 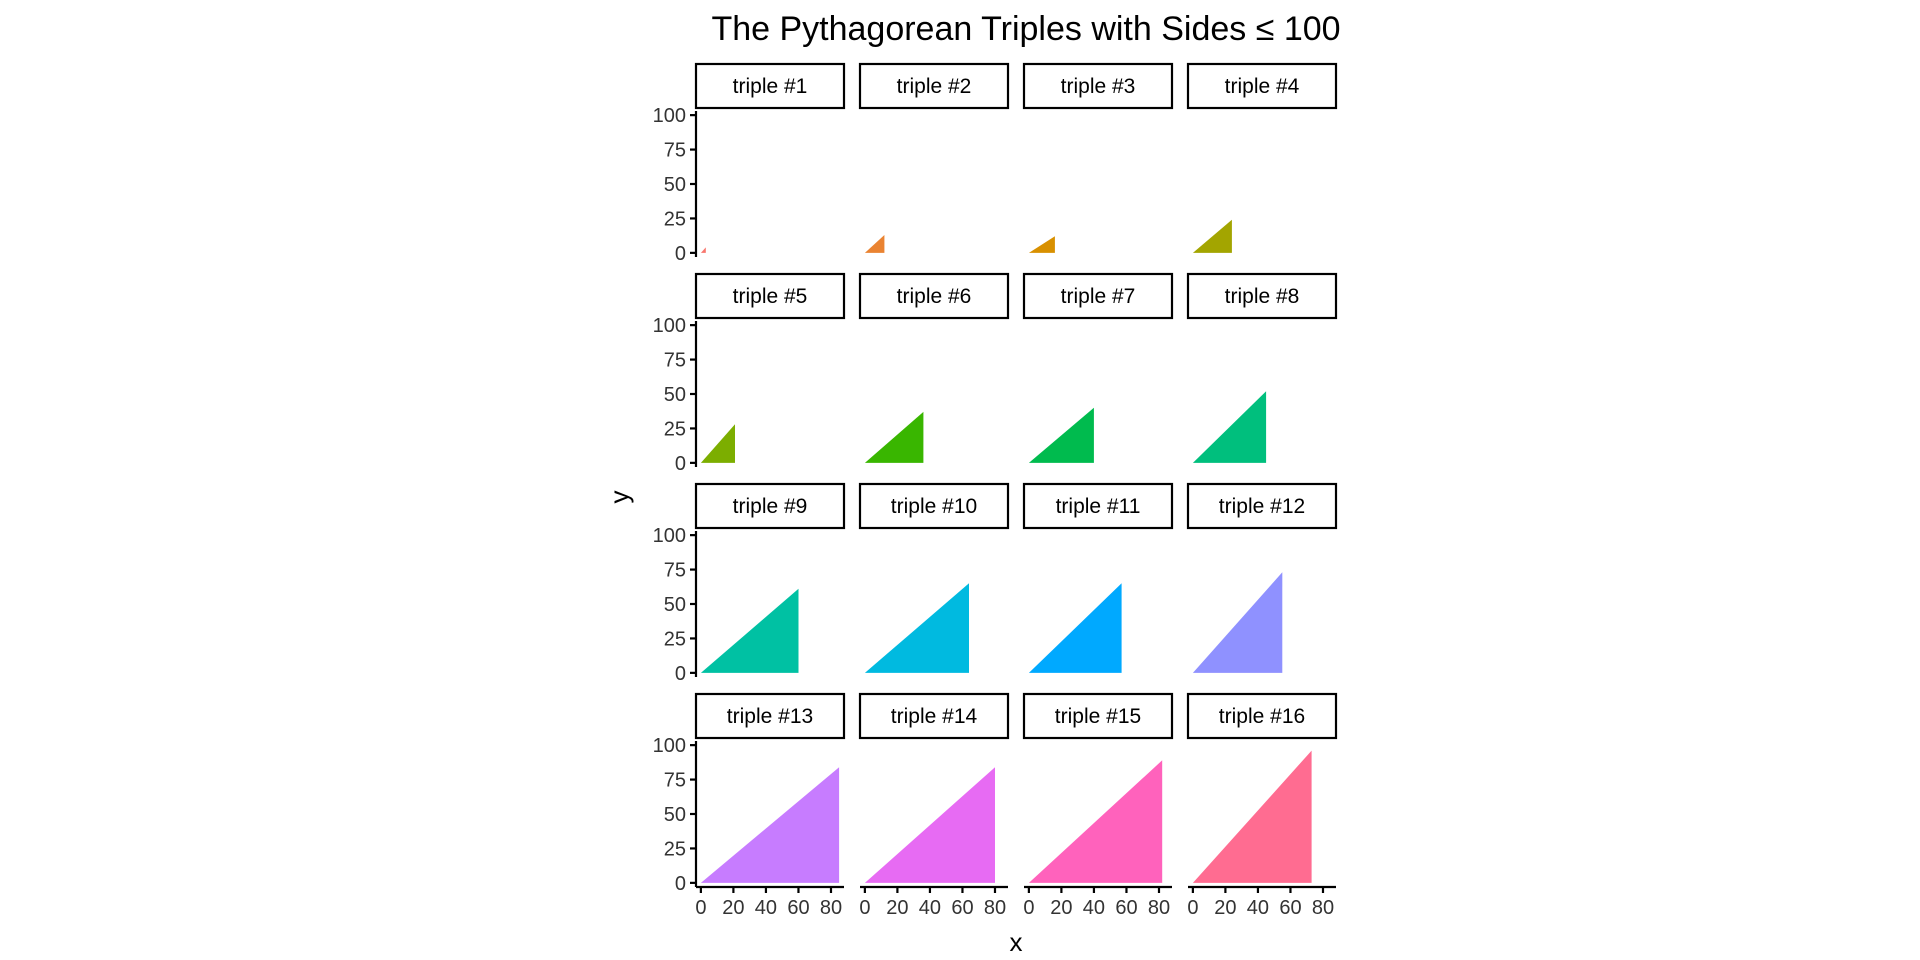 I want to click on facet-panel: triple #10, so click(x=934, y=577).